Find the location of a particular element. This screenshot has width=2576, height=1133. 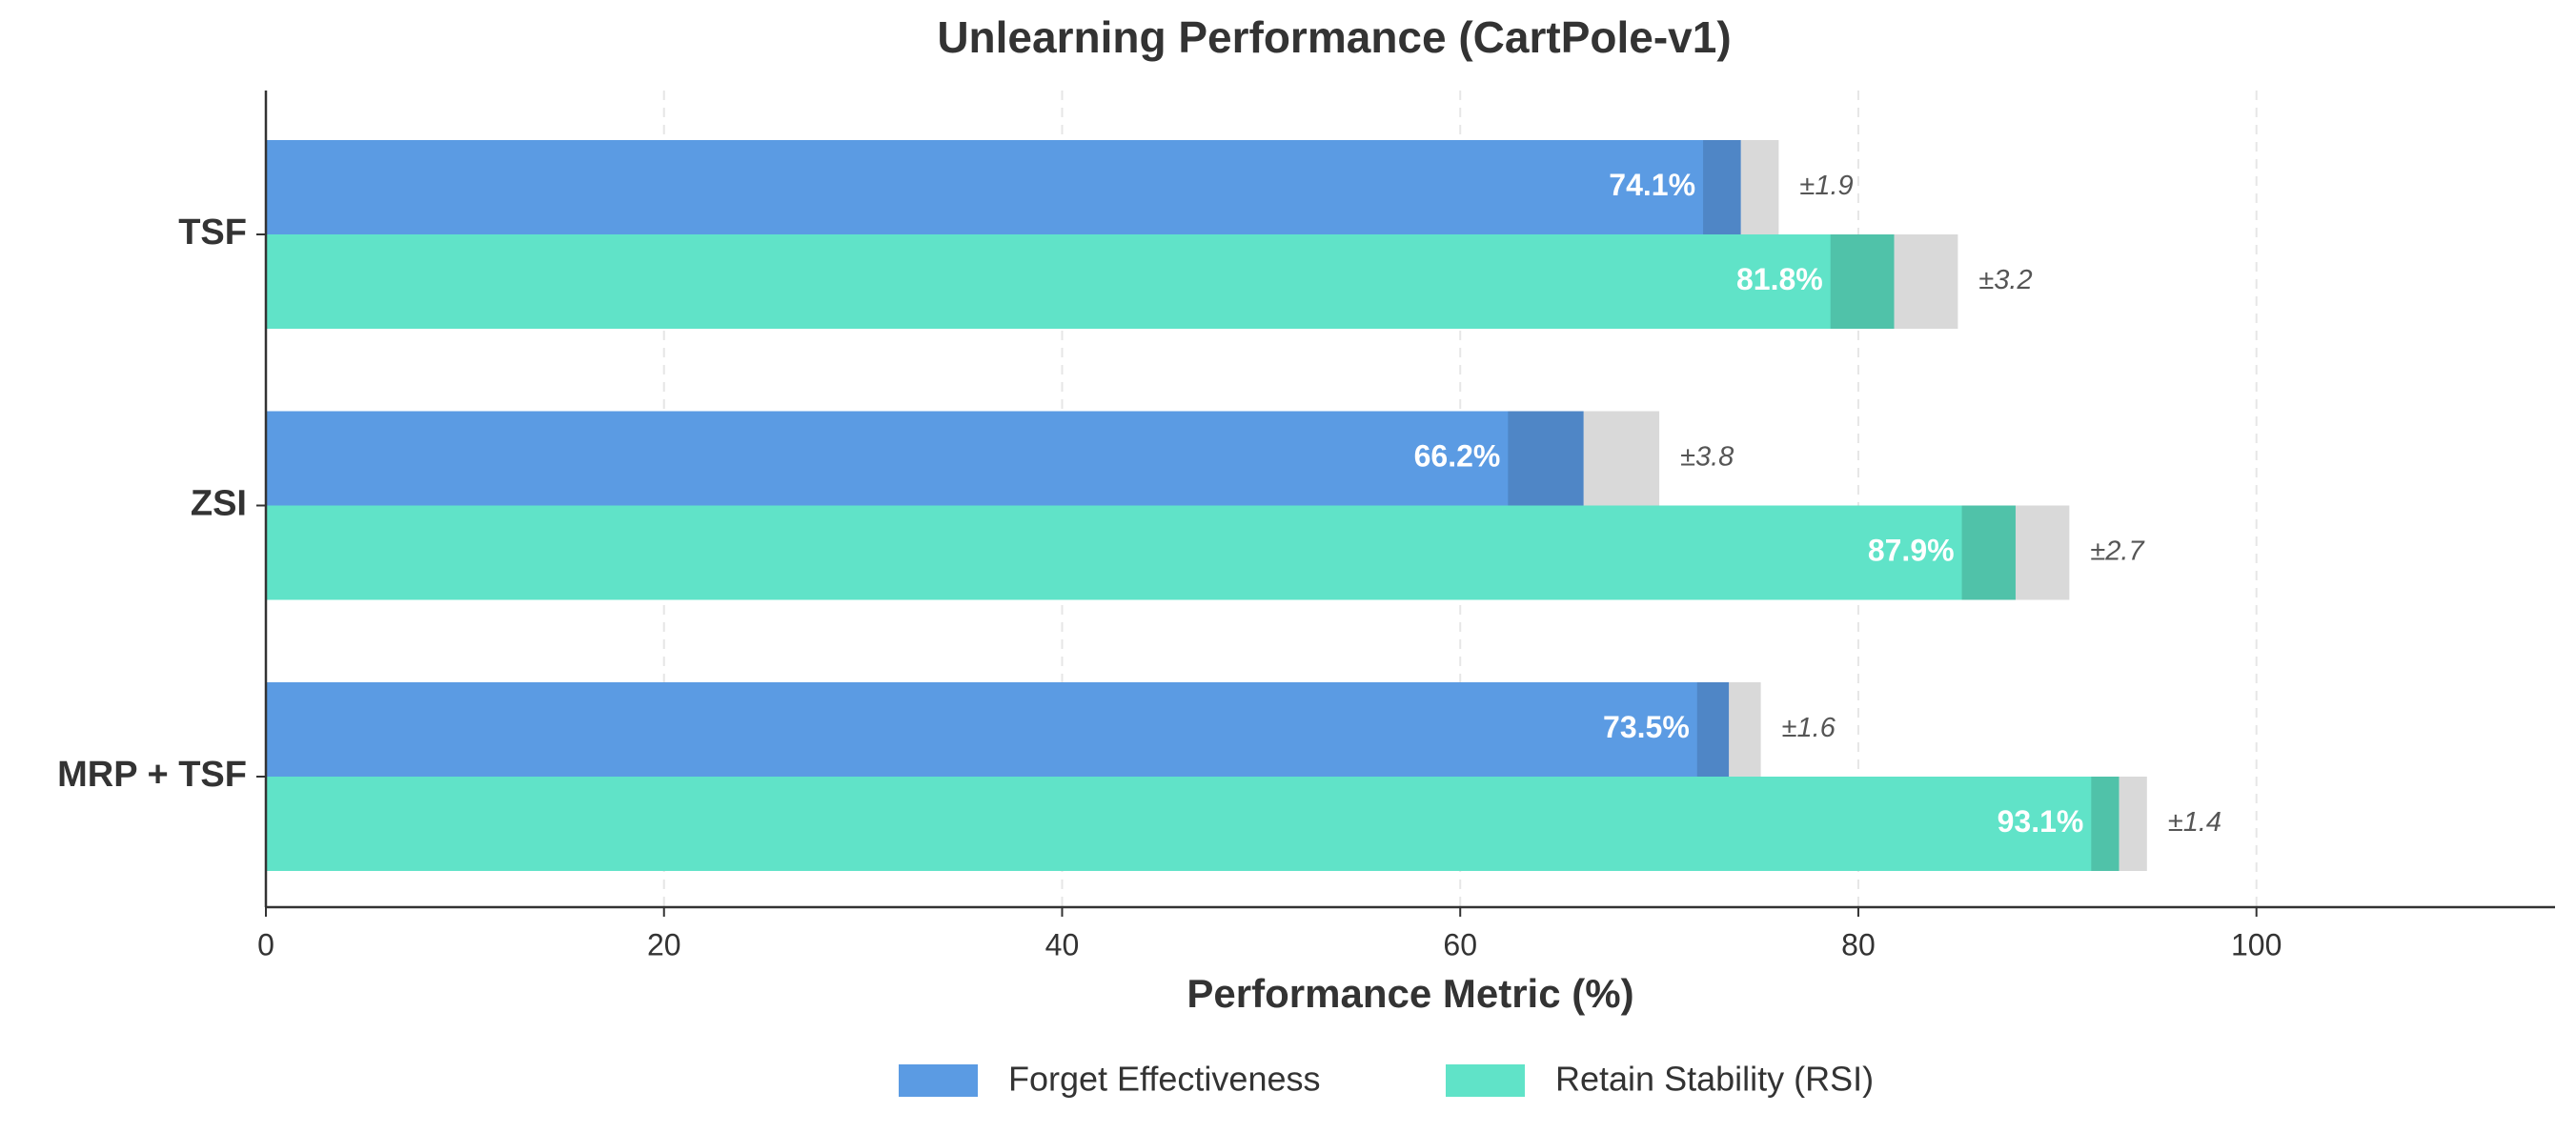

legend-label: Forget Effectiveness is located at coordinates (1165, 1079).